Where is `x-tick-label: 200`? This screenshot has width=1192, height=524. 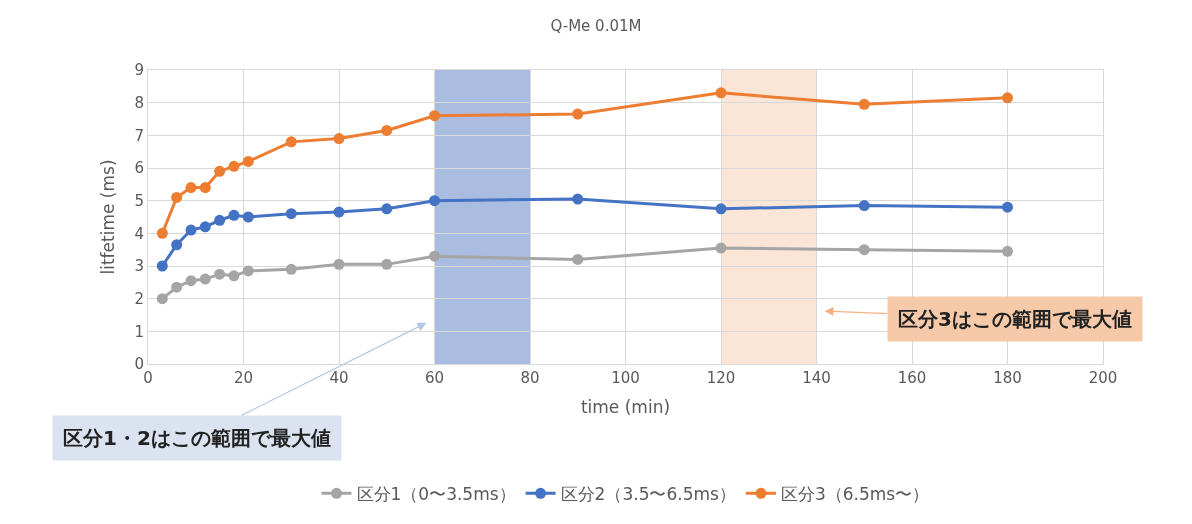 x-tick-label: 200 is located at coordinates (1103, 378).